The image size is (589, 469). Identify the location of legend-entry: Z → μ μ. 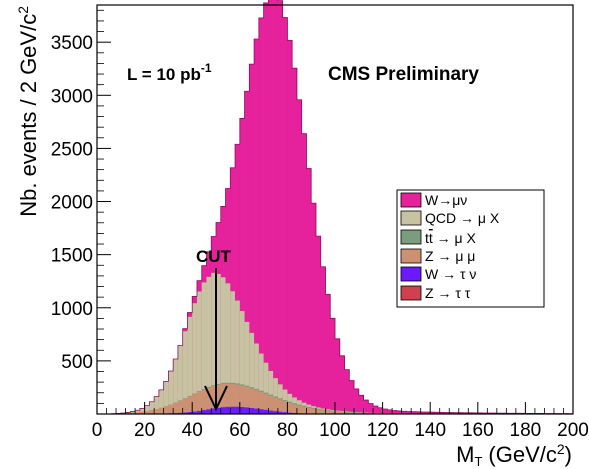
(437, 256).